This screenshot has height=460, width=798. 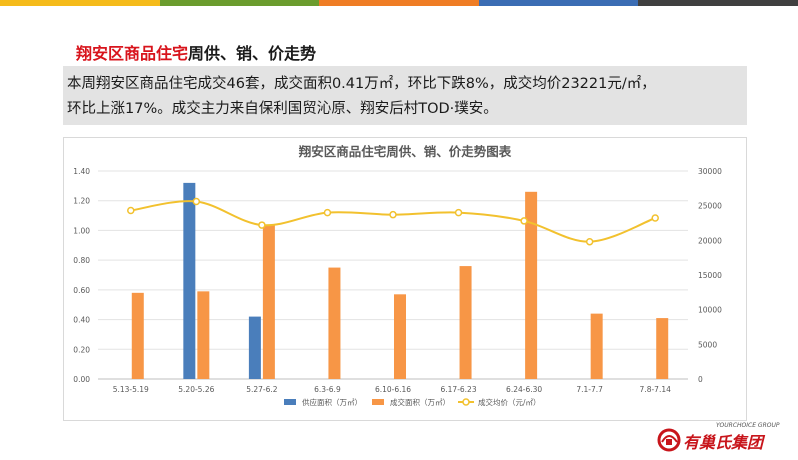 What do you see at coordinates (81, 201) in the screenshot?
I see `y-left-tick-label: 1.20` at bounding box center [81, 201].